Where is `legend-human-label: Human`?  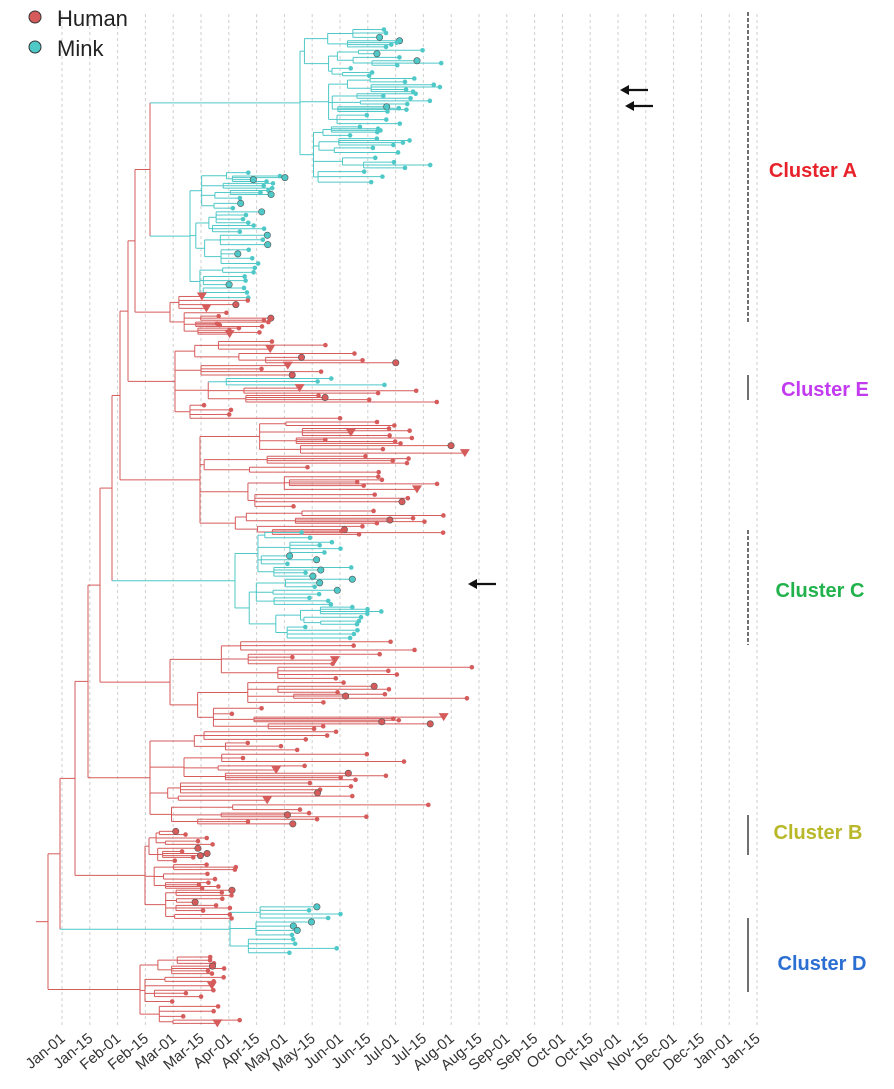 legend-human-label: Human is located at coordinates (92, 18).